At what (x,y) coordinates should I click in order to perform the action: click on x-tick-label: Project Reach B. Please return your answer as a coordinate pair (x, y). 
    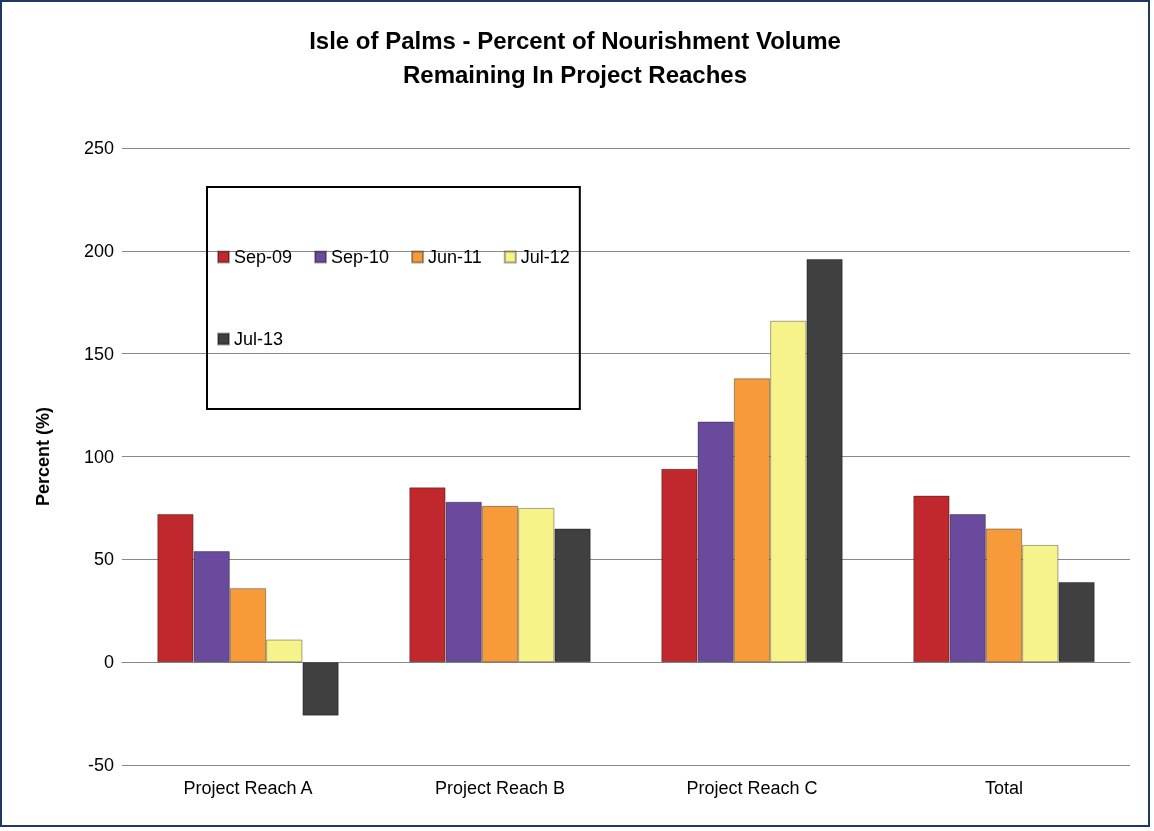
    Looking at the image, I should click on (500, 788).